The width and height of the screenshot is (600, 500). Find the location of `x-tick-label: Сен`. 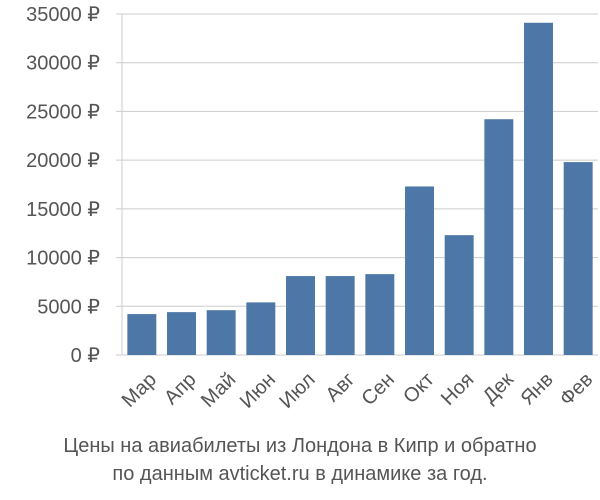

x-tick-label: Сен is located at coordinates (378, 389).